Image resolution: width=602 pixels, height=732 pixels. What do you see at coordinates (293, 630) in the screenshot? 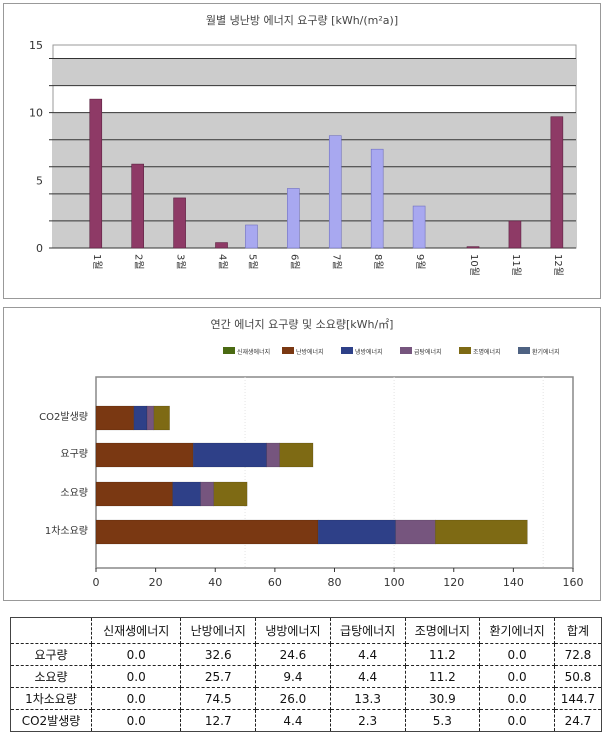
I see `column-header: 냉방에너지` at bounding box center [293, 630].